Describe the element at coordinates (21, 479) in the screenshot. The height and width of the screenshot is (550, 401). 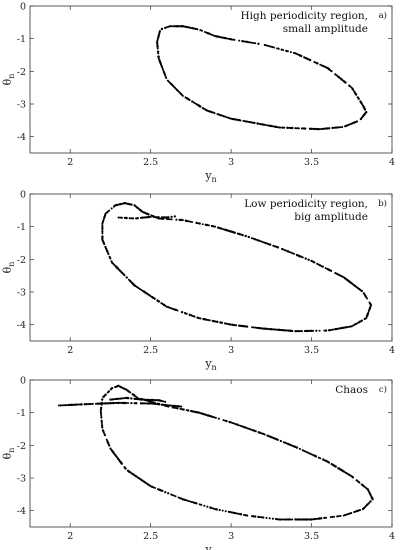
I see `y-tick-label: -3` at that location.